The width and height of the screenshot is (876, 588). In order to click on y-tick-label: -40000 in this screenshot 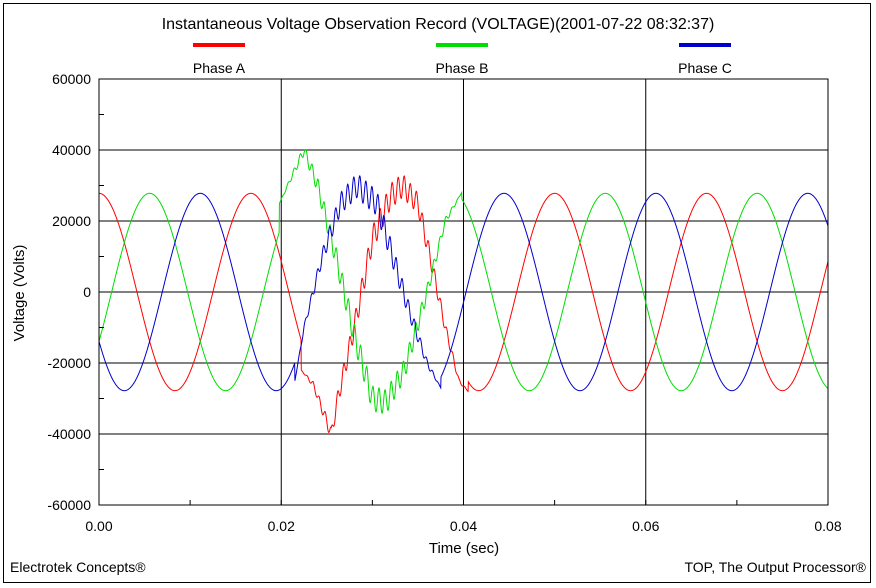, I will do `click(69, 434)`.